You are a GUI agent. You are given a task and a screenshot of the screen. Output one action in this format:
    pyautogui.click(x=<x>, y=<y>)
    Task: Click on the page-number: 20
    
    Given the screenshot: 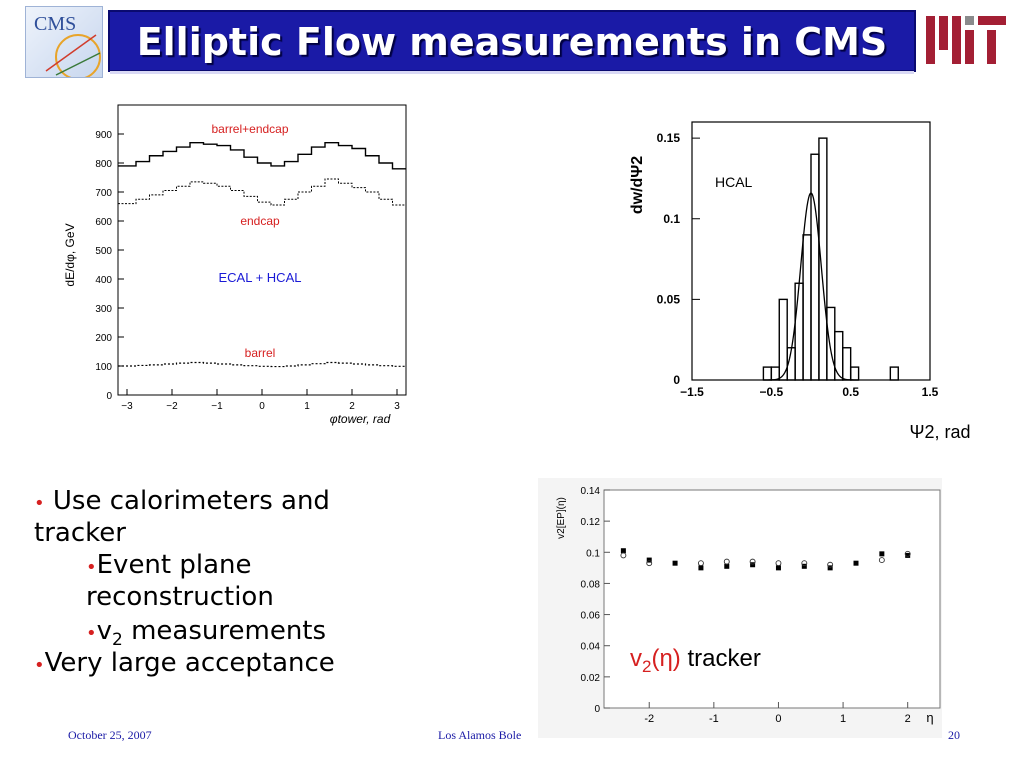 What is the action you would take?
    pyautogui.click(x=954, y=735)
    